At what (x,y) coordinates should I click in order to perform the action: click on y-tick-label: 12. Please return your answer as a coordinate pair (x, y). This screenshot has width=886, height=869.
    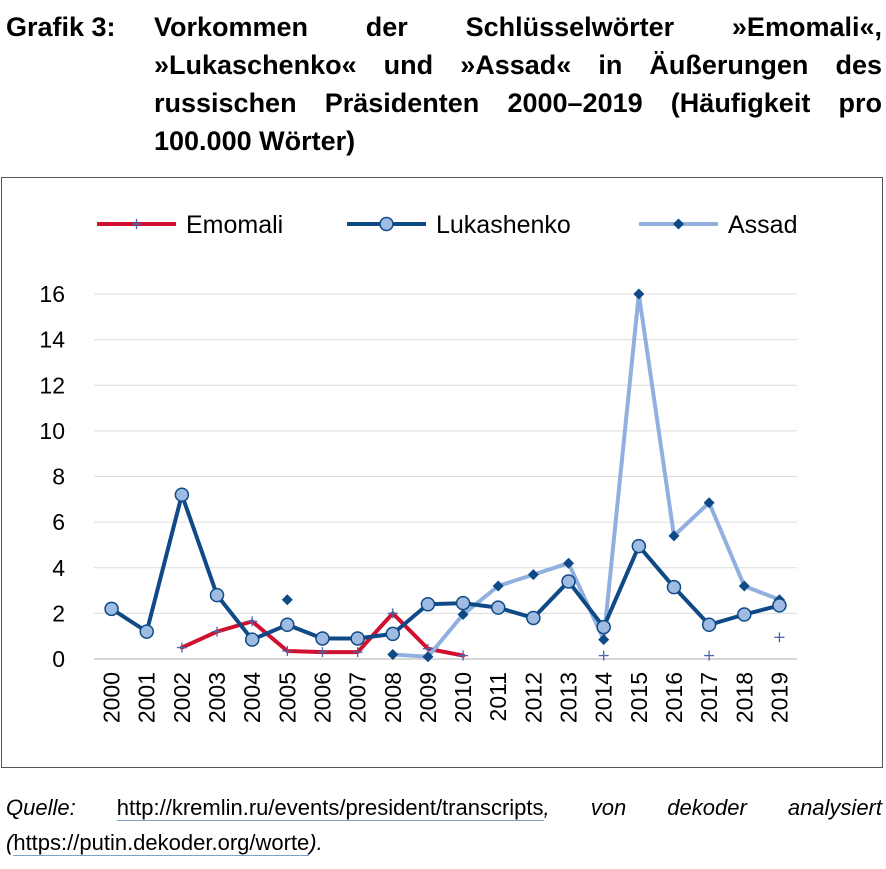
    Looking at the image, I should click on (52, 385).